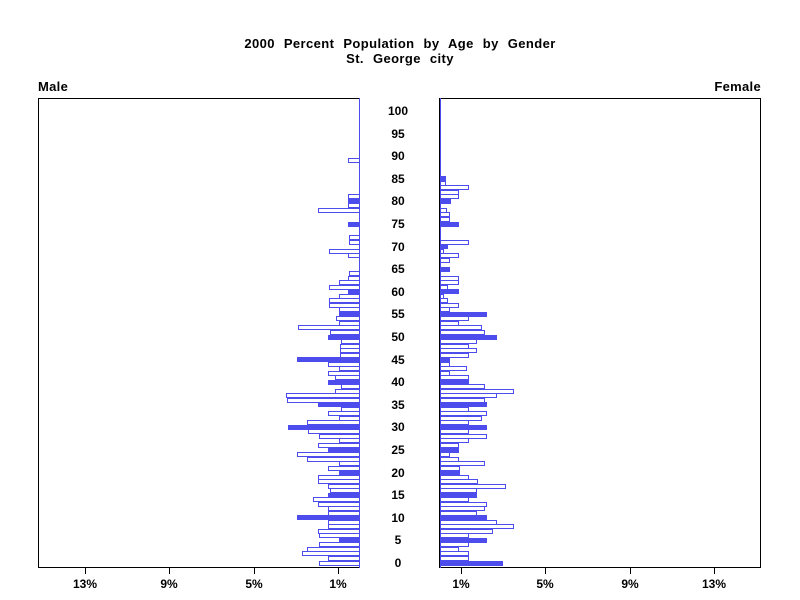 The image size is (800, 600). What do you see at coordinates (461, 584) in the screenshot?
I see `female-percent-tick-label-1: 1%` at bounding box center [461, 584].